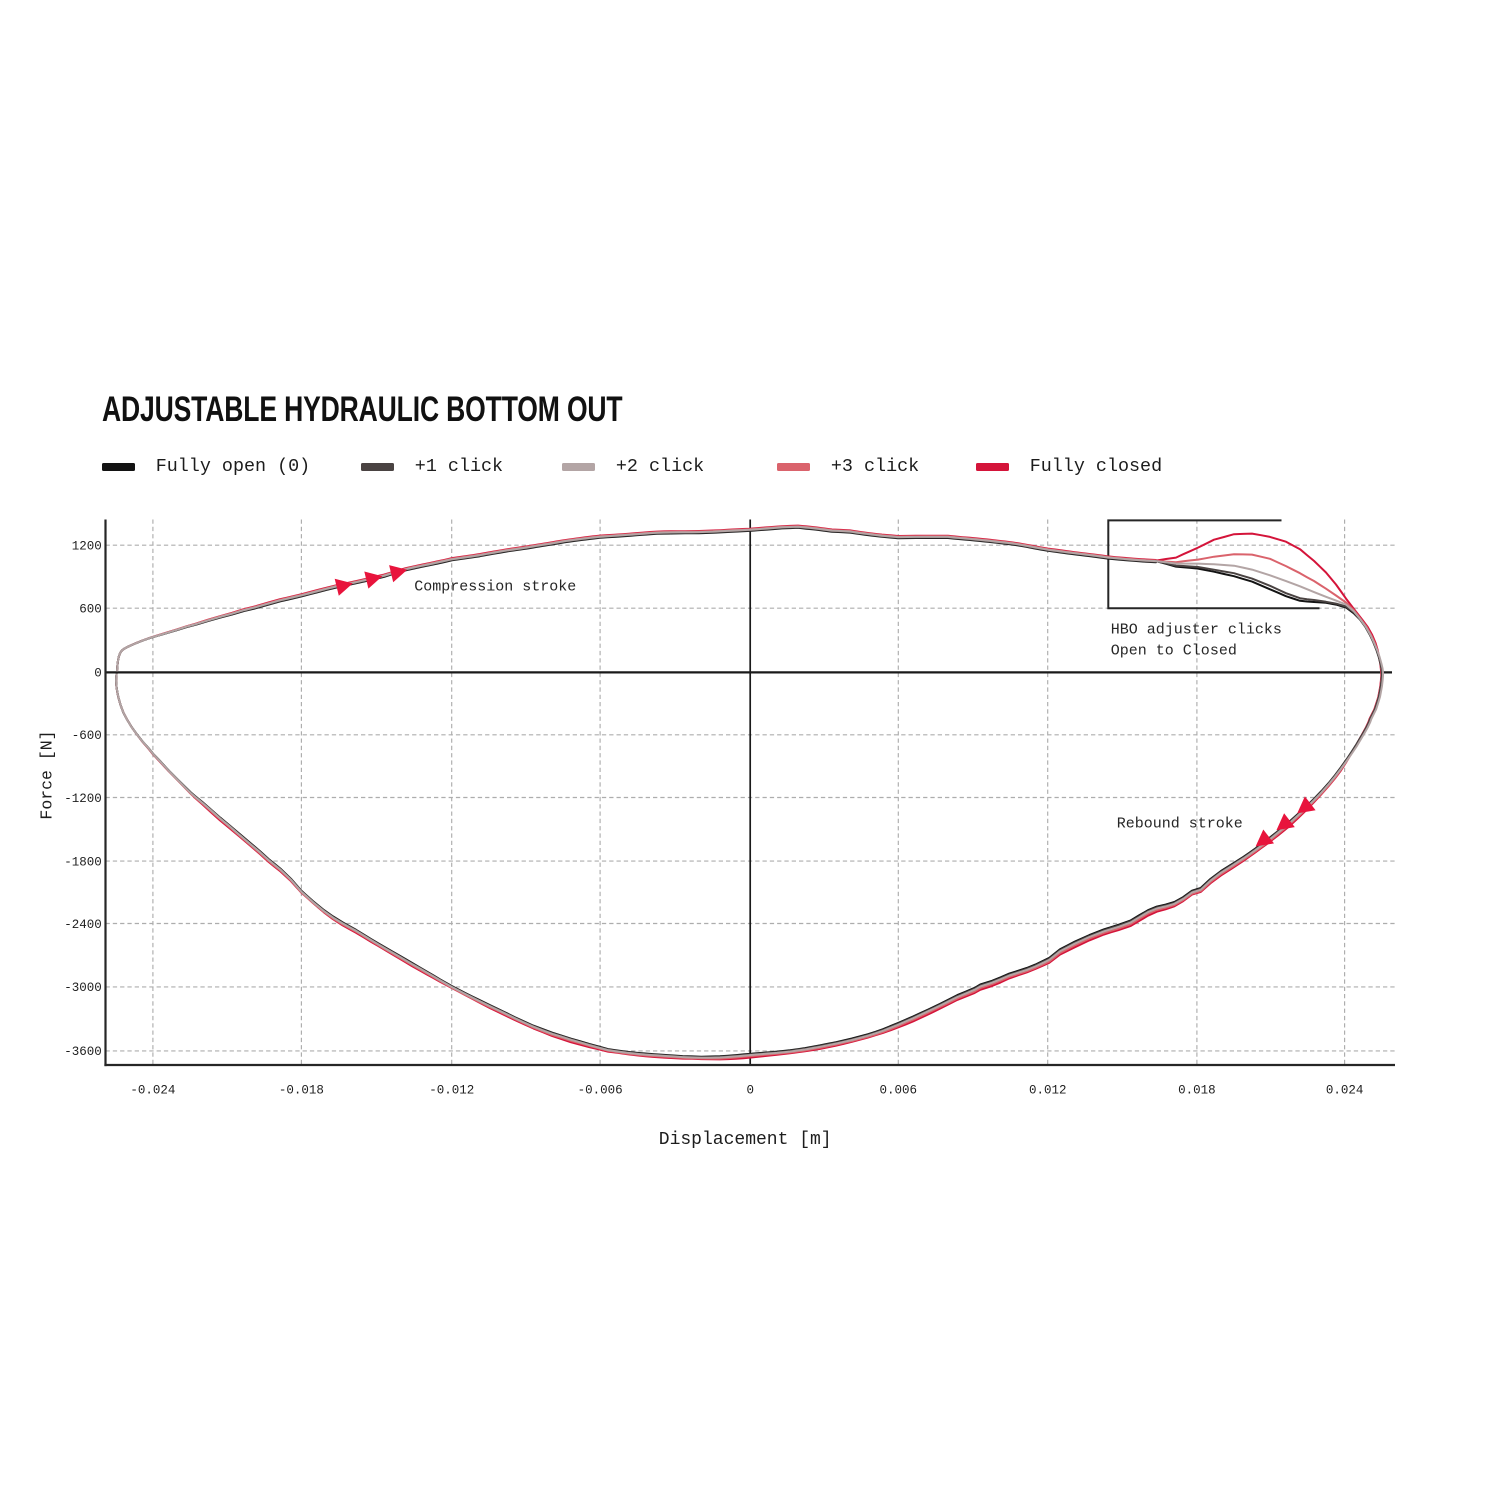 The image size is (1500, 1500). Describe the element at coordinates (1196, 629) in the screenshot. I see `svg-text: HBO adjuster clicks` at that location.